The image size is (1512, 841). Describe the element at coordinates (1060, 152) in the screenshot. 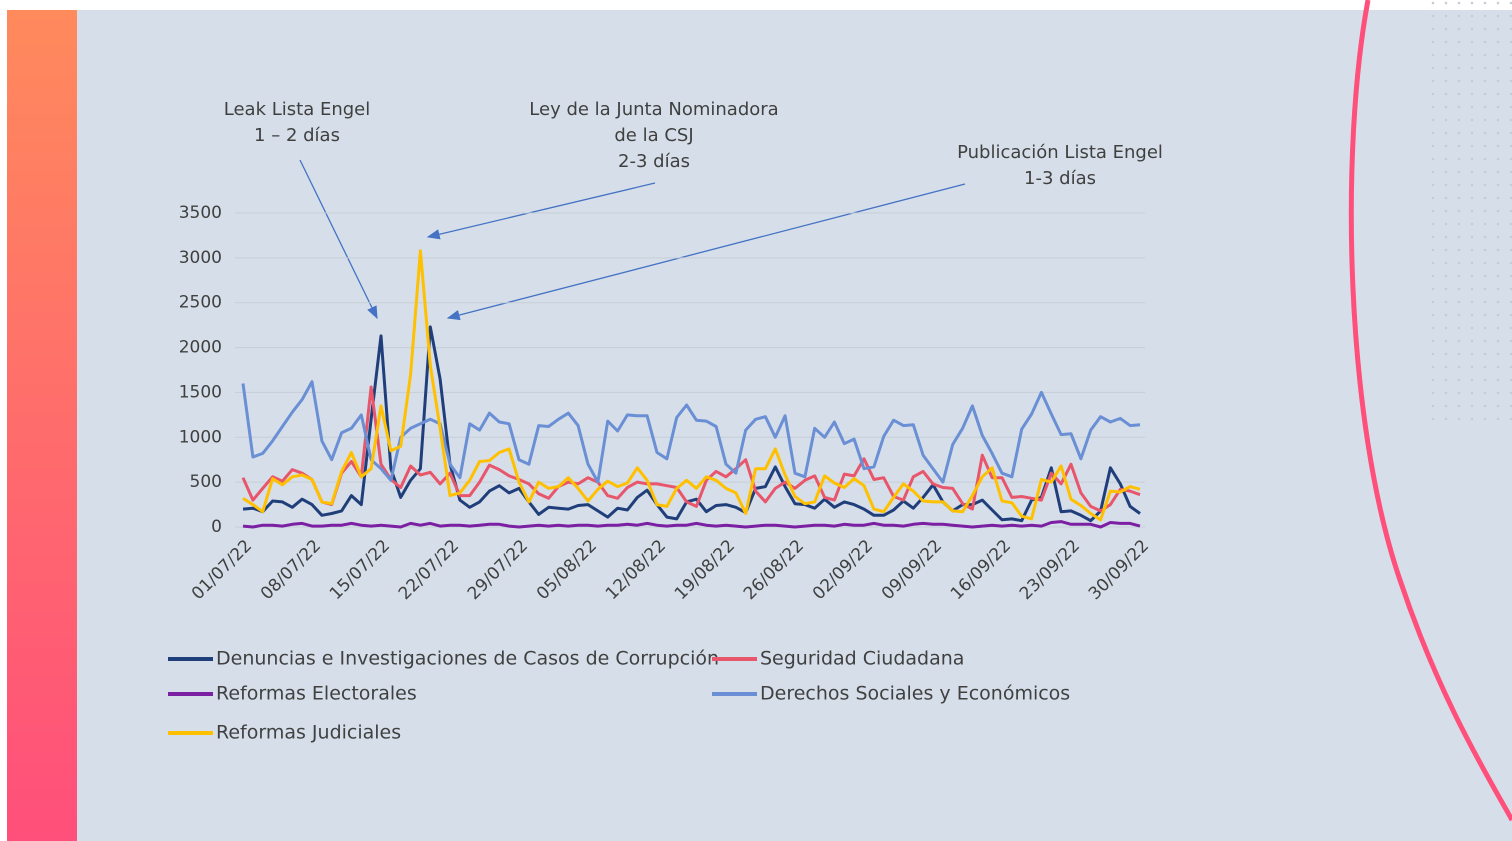

I see `annotation: Publicación Lista Engel` at that location.